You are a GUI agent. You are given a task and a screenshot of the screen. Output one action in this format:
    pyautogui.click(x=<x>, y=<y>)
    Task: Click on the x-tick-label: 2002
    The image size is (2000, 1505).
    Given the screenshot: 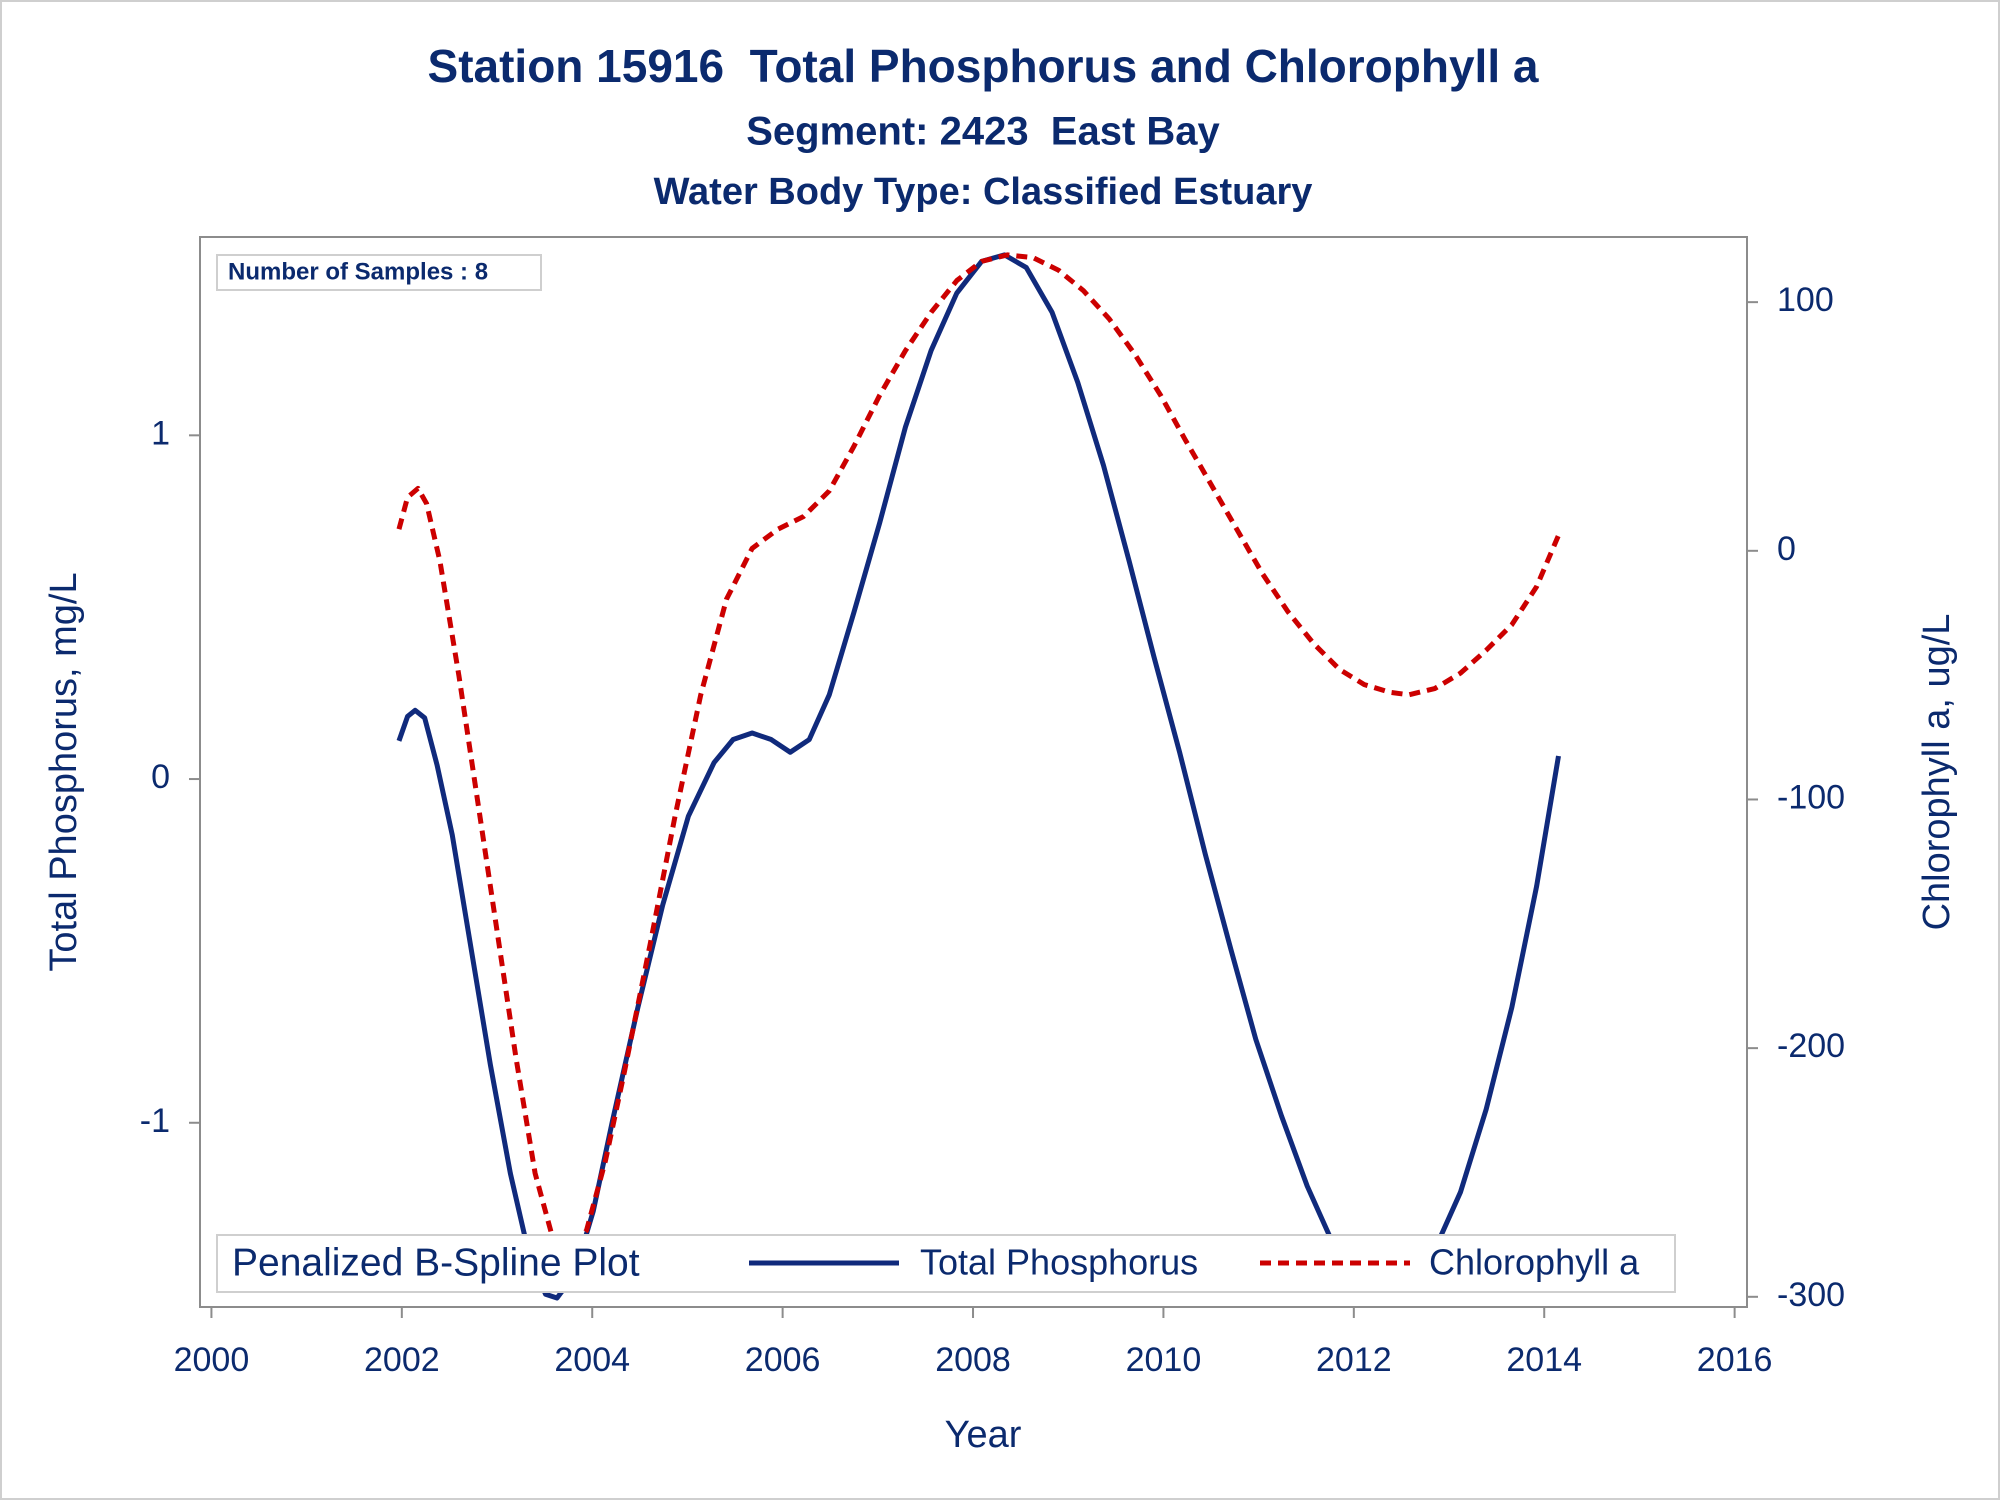 What is the action you would take?
    pyautogui.click(x=402, y=1360)
    